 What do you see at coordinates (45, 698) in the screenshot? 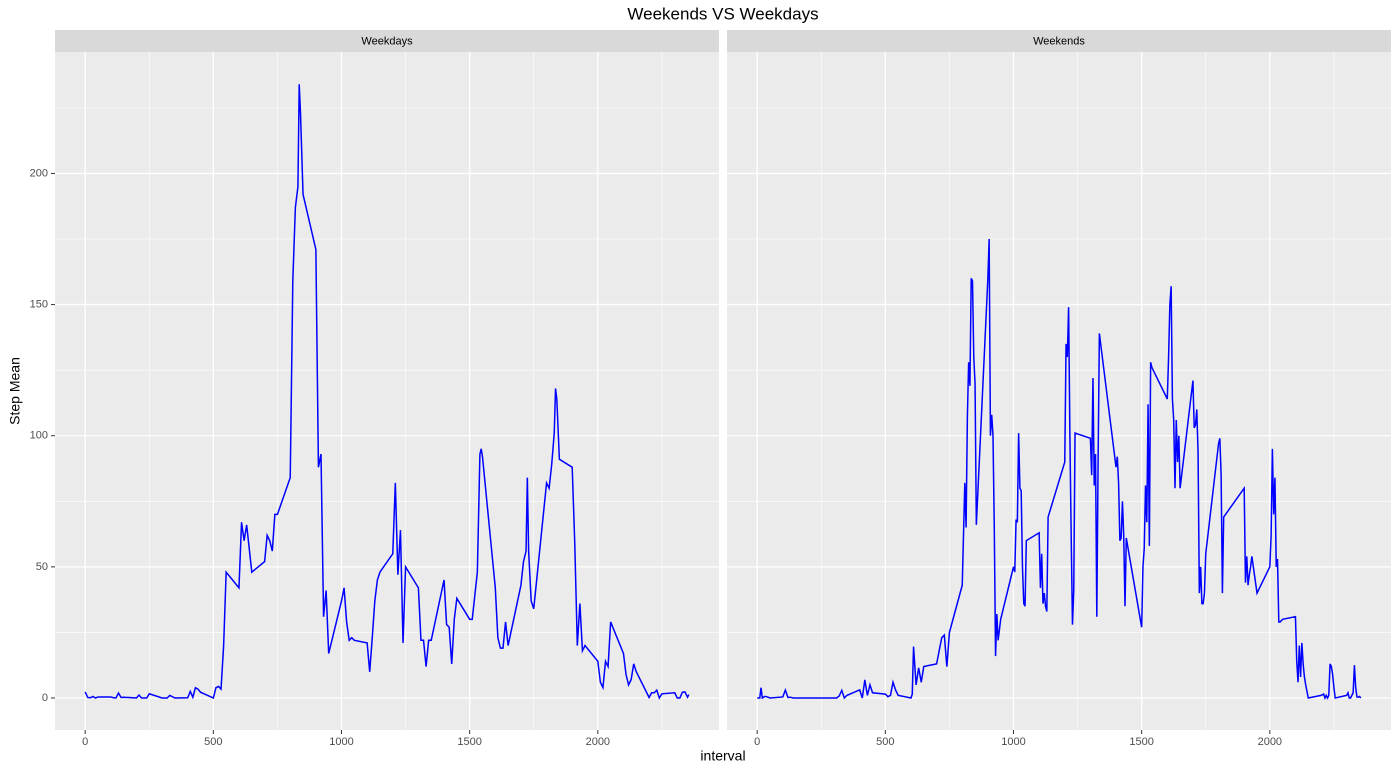
I see `y-tick-label: 0` at bounding box center [45, 698].